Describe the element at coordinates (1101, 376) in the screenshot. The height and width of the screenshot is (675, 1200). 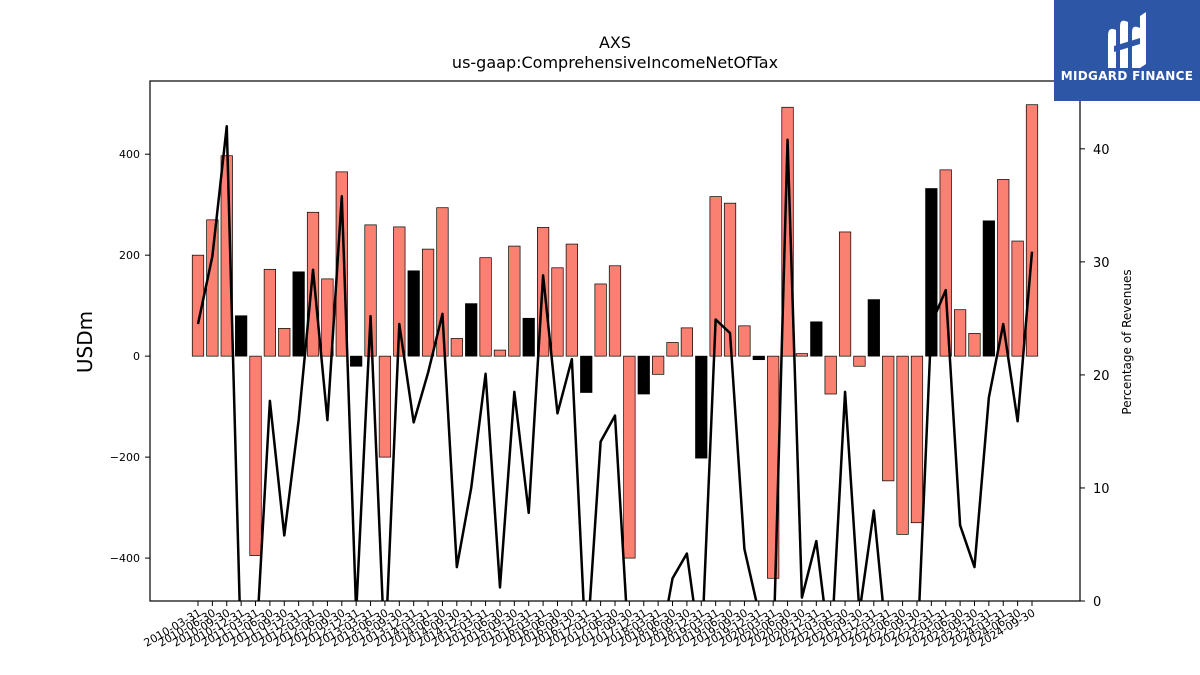
I see `y2-tick-label: 20` at that location.